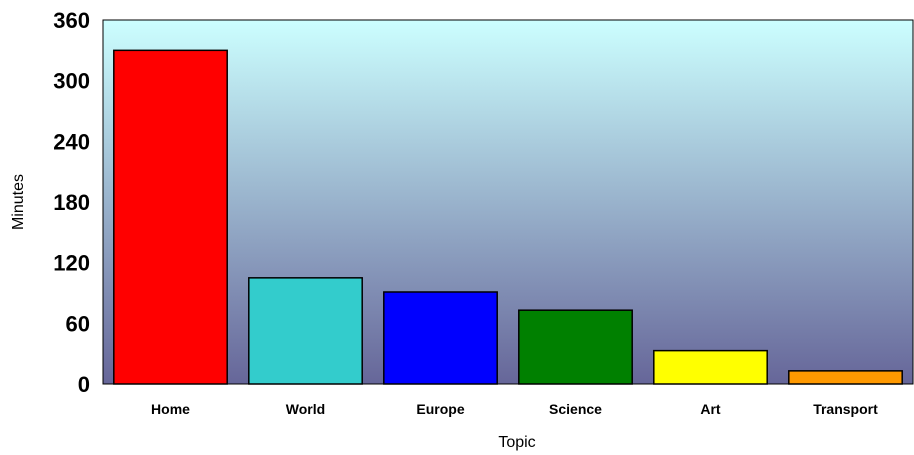 The image size is (914, 455). What do you see at coordinates (71, 141) in the screenshot?
I see `y-tick-label: 240` at bounding box center [71, 141].